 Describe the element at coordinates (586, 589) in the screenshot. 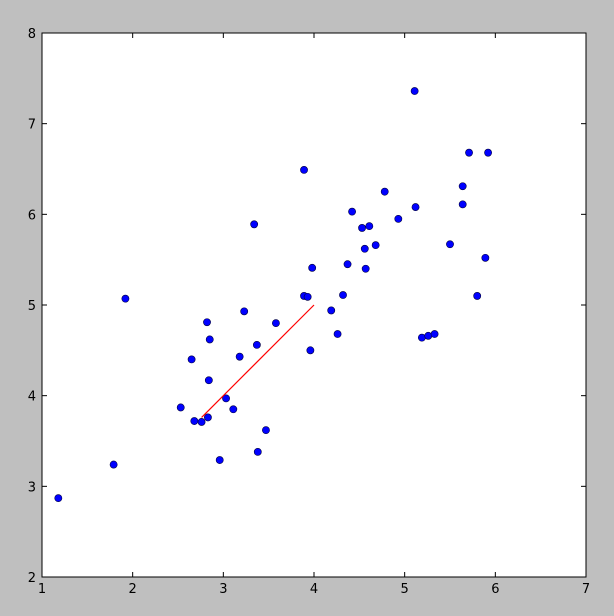

I see `x-tick-label: 7` at that location.